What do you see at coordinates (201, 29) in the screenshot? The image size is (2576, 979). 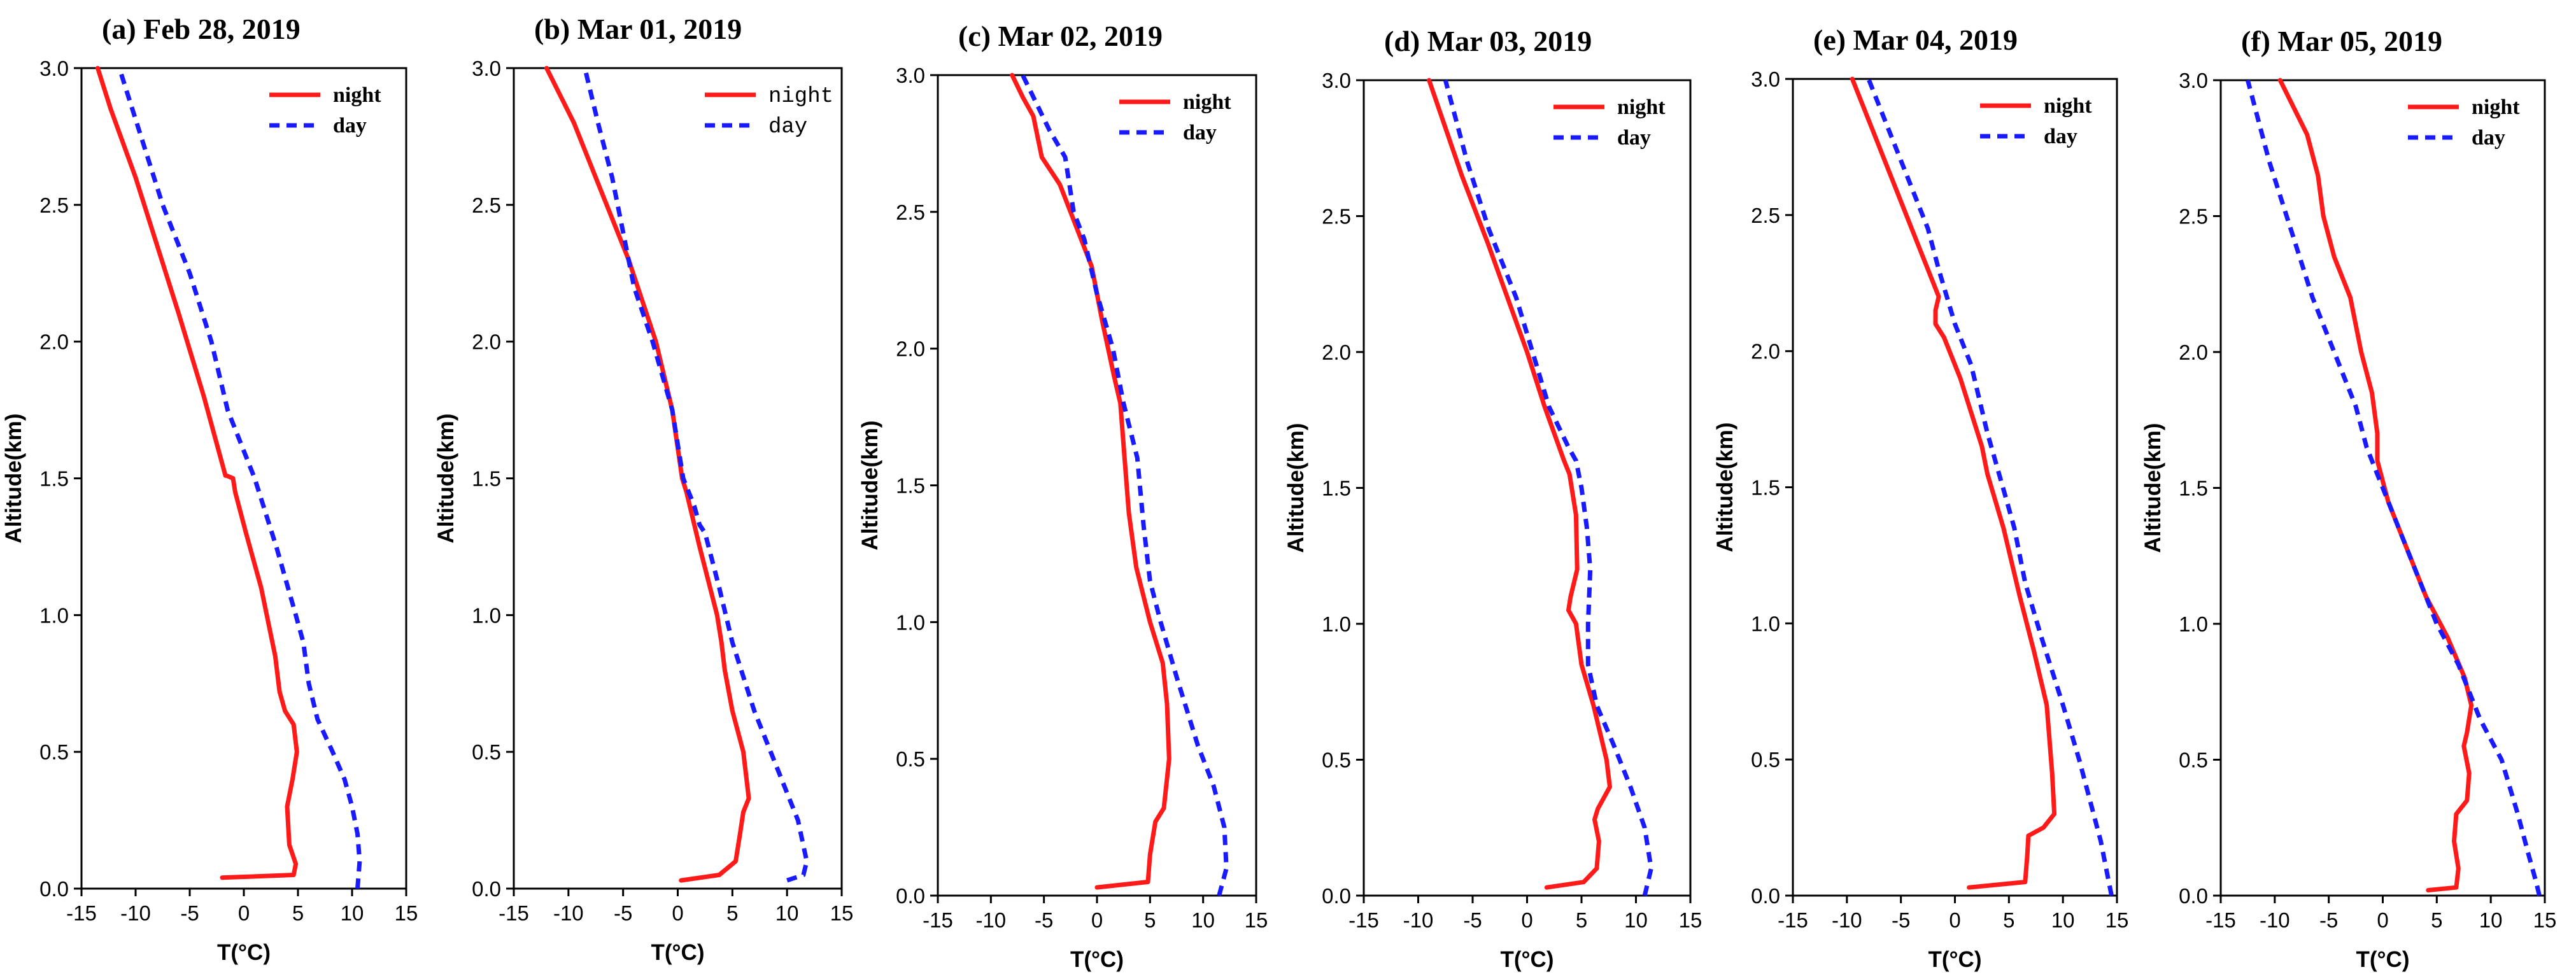 I see `panel-title: (a) Feb 28, 2019` at bounding box center [201, 29].